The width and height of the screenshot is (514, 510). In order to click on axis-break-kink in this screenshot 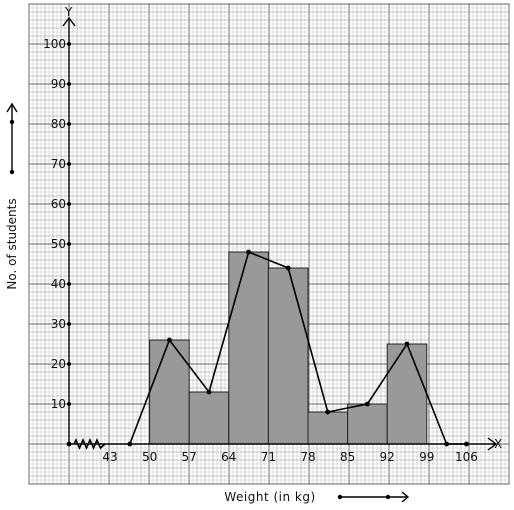, I will do `click(89, 444)`.